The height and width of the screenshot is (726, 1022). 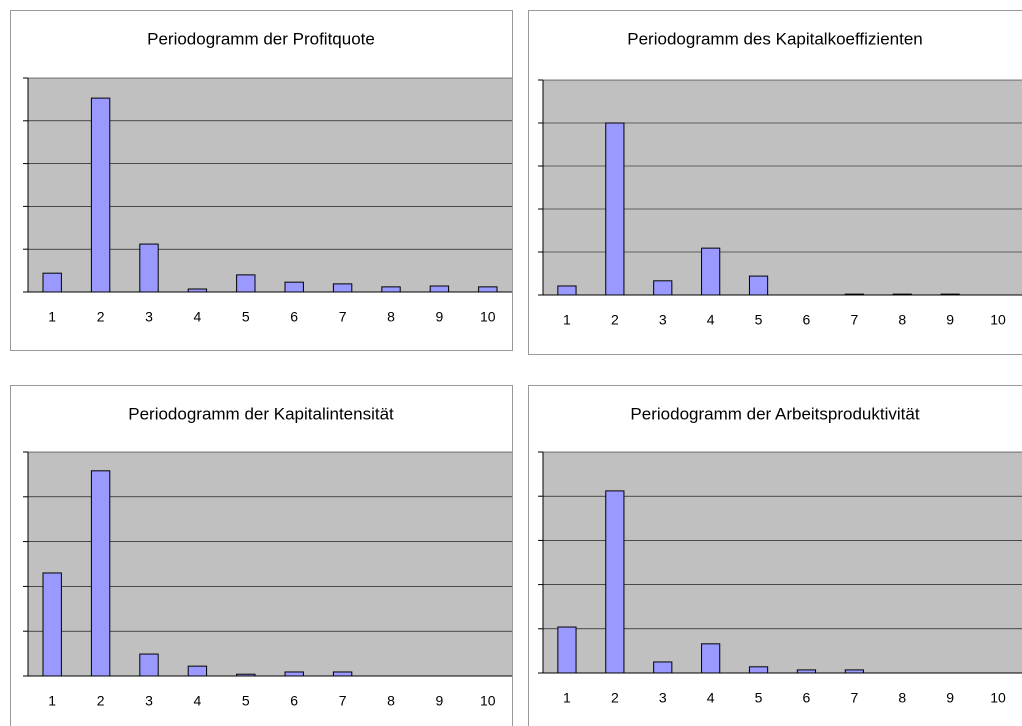 What do you see at coordinates (774, 38) in the screenshot?
I see `chart-title: Periodogramm des Kapitalkoeffizienten` at bounding box center [774, 38].